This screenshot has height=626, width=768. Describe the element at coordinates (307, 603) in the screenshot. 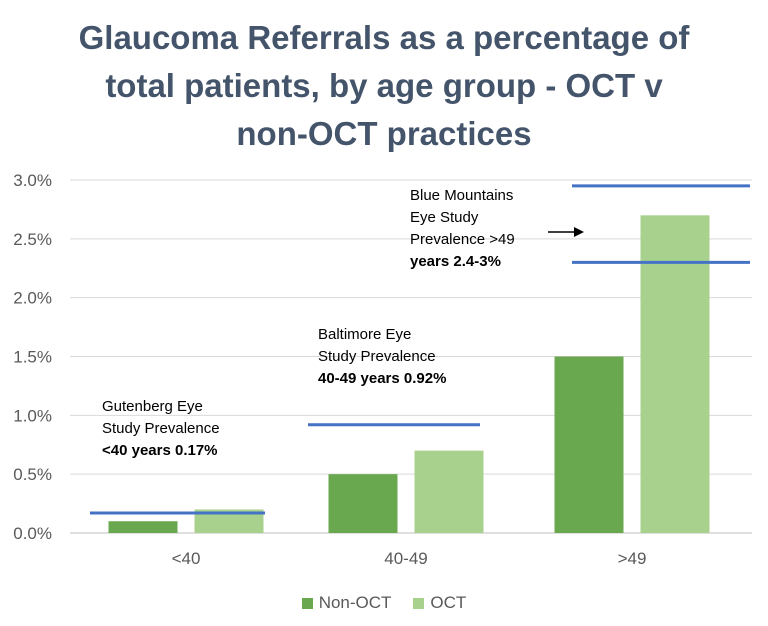

I see `legend-swatch-non-oct` at that location.